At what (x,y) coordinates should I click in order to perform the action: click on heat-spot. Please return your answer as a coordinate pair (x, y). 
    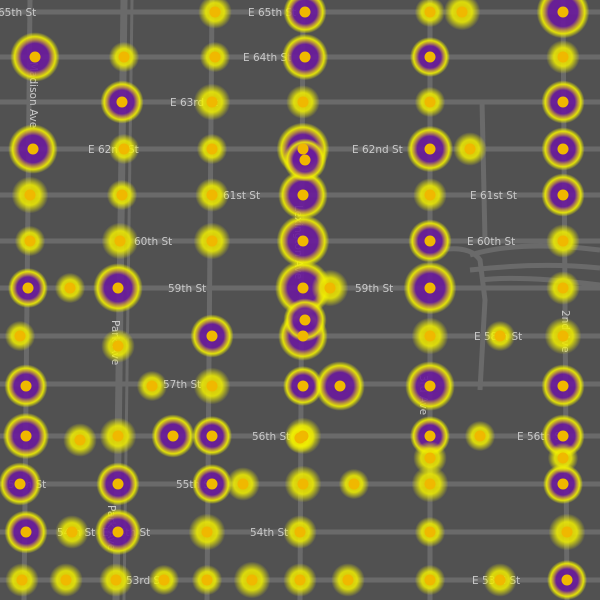
    Looking at the image, I should click on (563, 19).